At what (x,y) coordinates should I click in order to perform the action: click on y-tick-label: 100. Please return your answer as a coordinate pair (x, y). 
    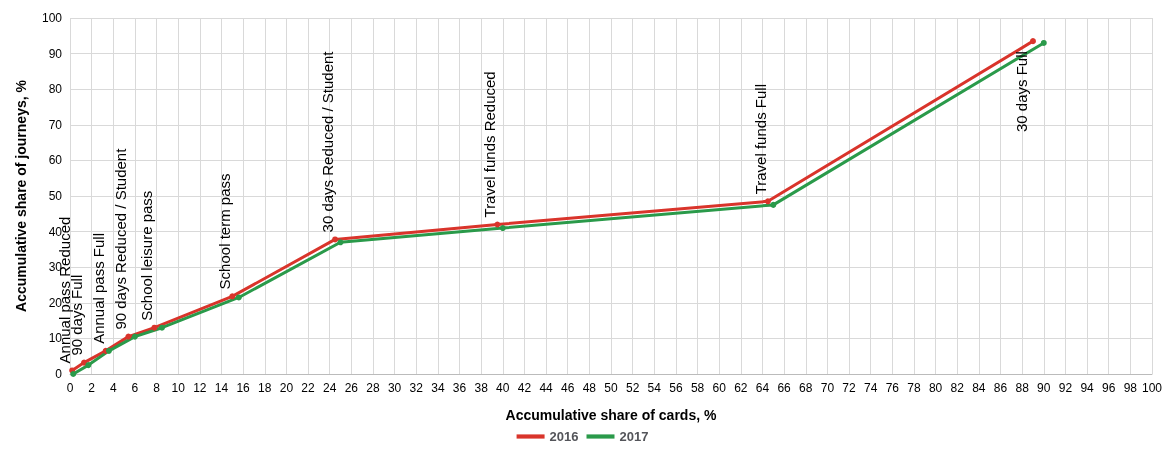
    Looking at the image, I should click on (52, 18).